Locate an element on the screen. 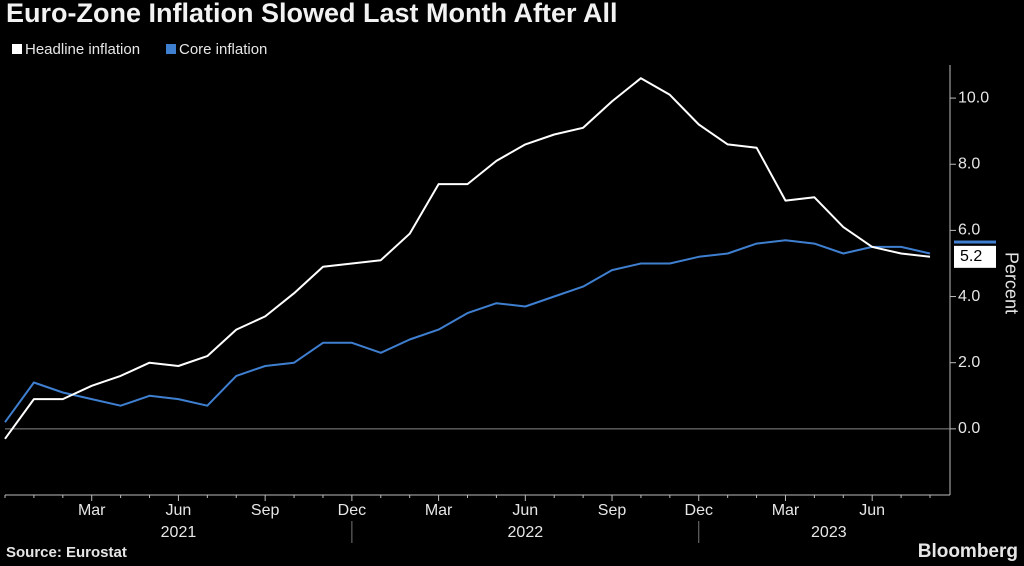 This screenshot has height=566, width=1024. brand: Bloomberg is located at coordinates (968, 551).